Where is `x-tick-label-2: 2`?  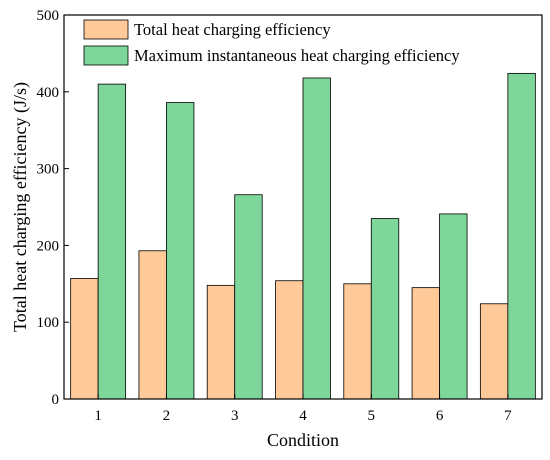 x-tick-label-2: 2 is located at coordinates (167, 416).